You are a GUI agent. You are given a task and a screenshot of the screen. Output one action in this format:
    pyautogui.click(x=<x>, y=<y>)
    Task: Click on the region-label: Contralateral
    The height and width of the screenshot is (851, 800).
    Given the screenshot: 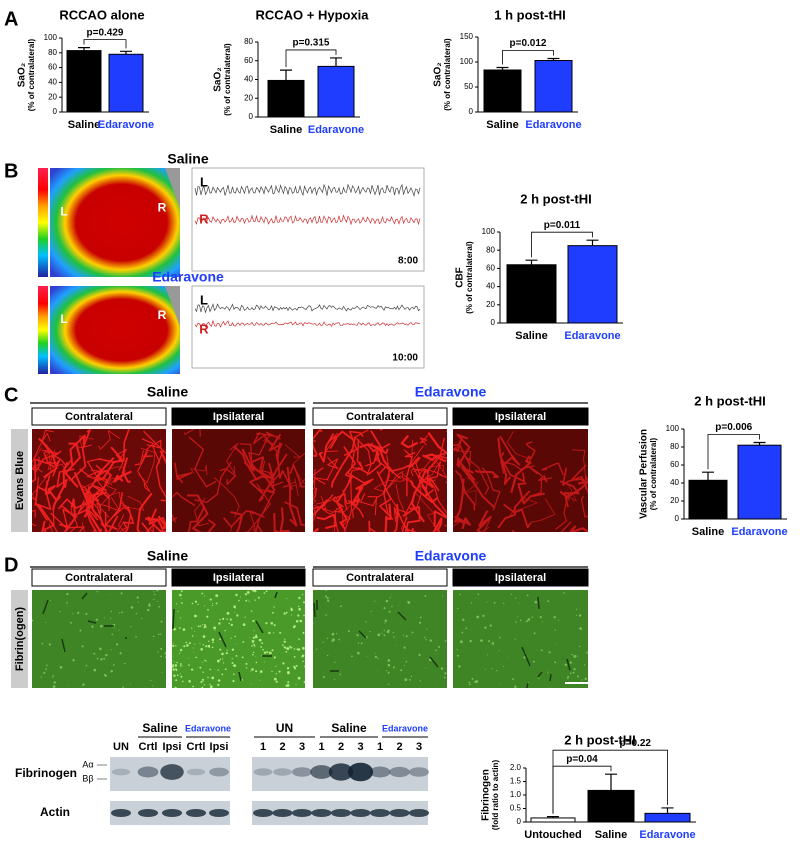 What is the action you would take?
    pyautogui.click(x=380, y=417)
    